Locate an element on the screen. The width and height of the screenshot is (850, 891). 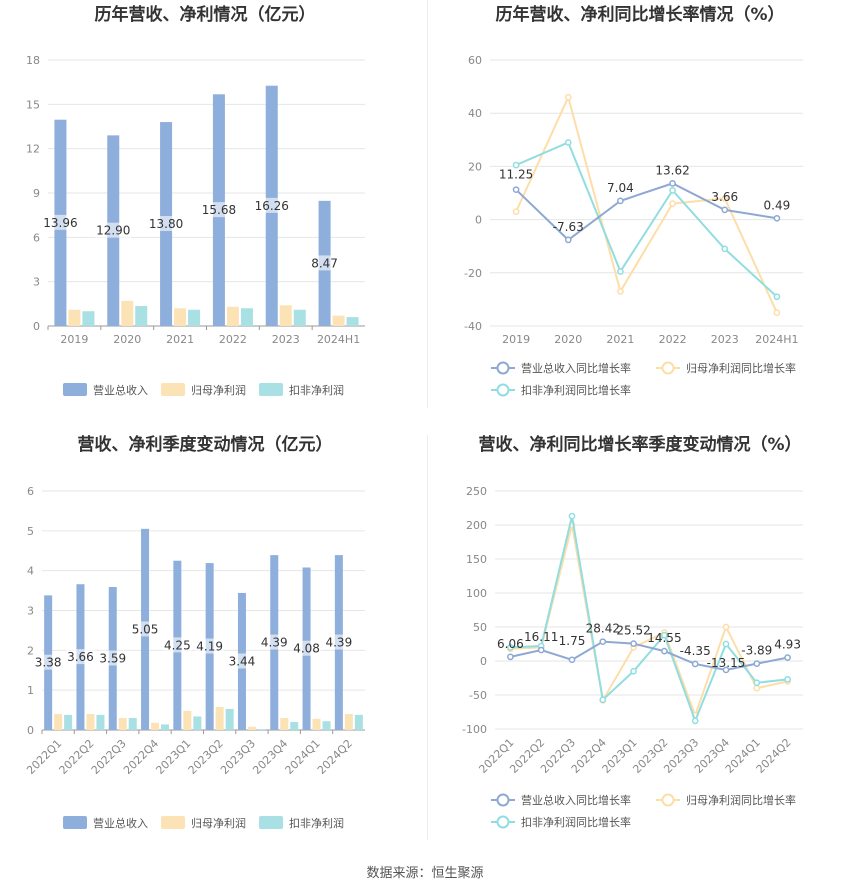
data-label: 3.44 is located at coordinates (242, 661).